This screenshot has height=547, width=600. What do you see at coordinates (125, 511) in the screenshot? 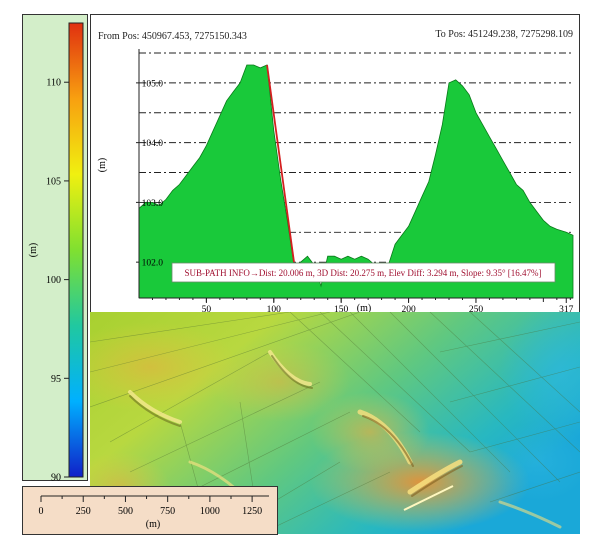
I see `scale-tick-label: 500` at bounding box center [125, 511].